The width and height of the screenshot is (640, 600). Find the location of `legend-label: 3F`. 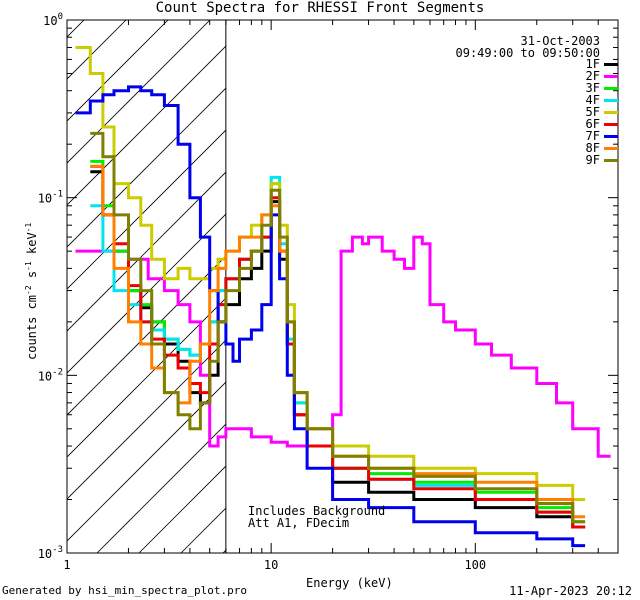

legend-label: 3F is located at coordinates (592, 88).